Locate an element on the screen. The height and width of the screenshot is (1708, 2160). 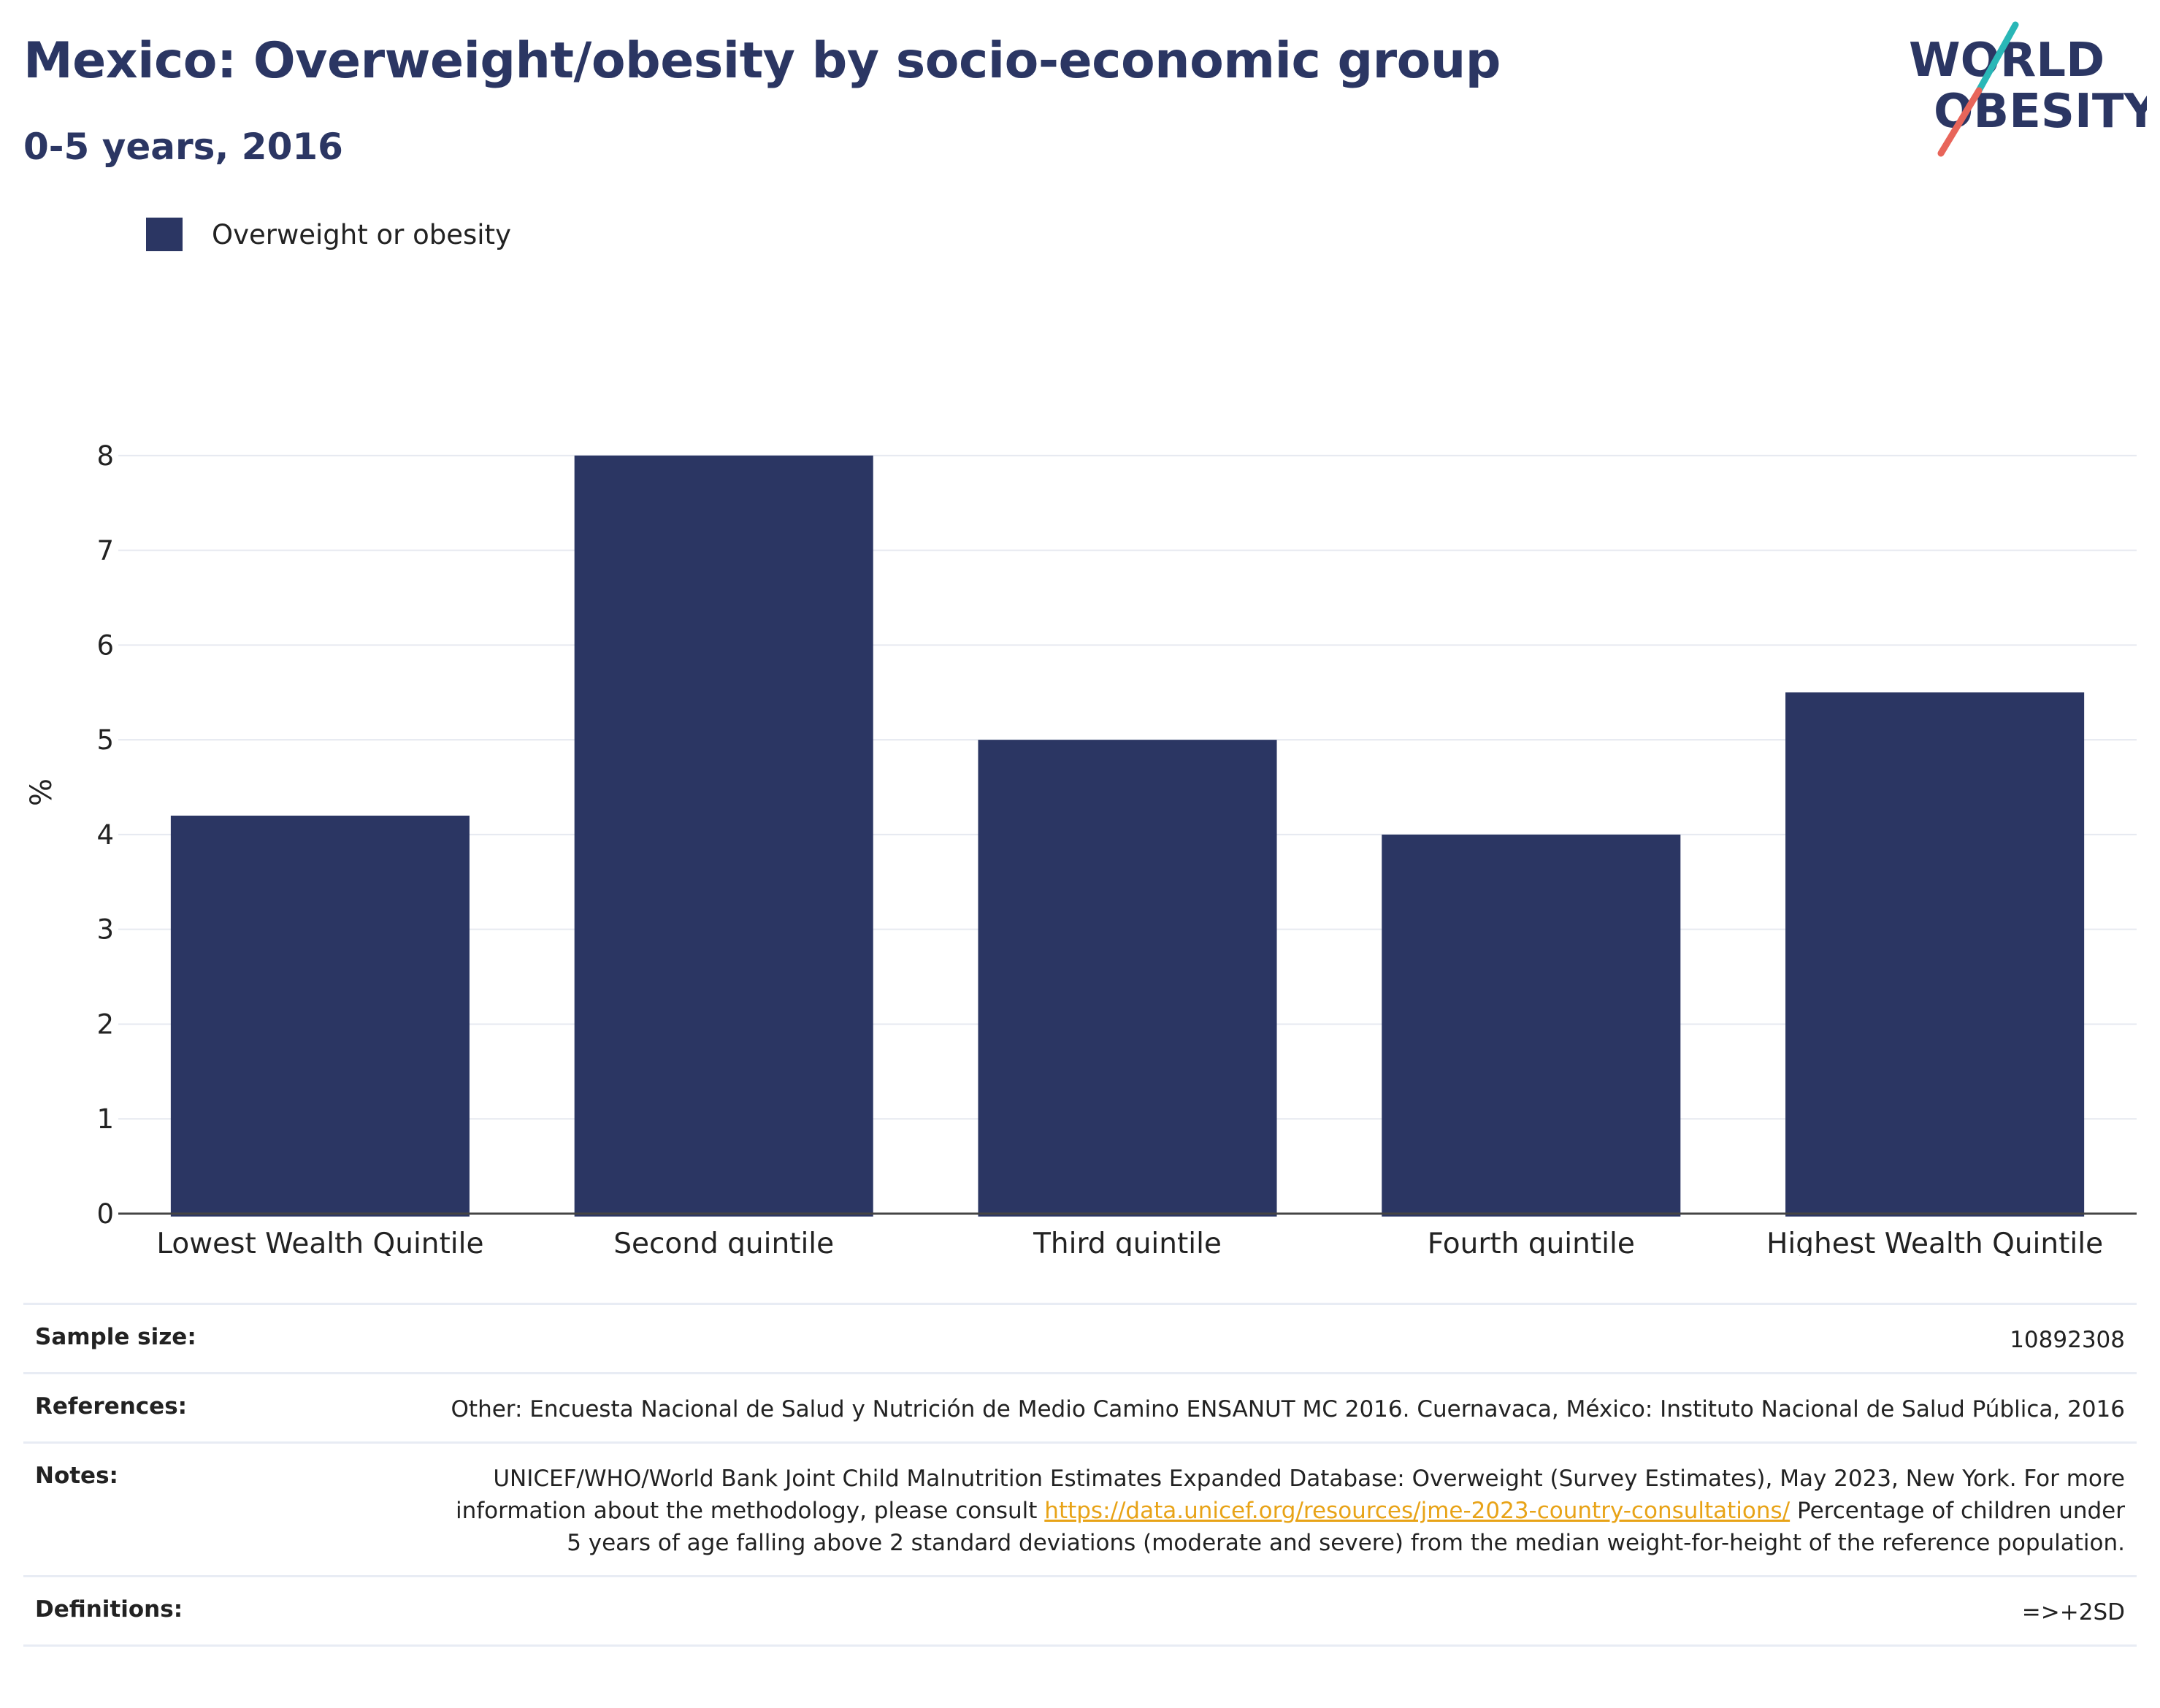
y-tick-label: 5 is located at coordinates (105, 740).